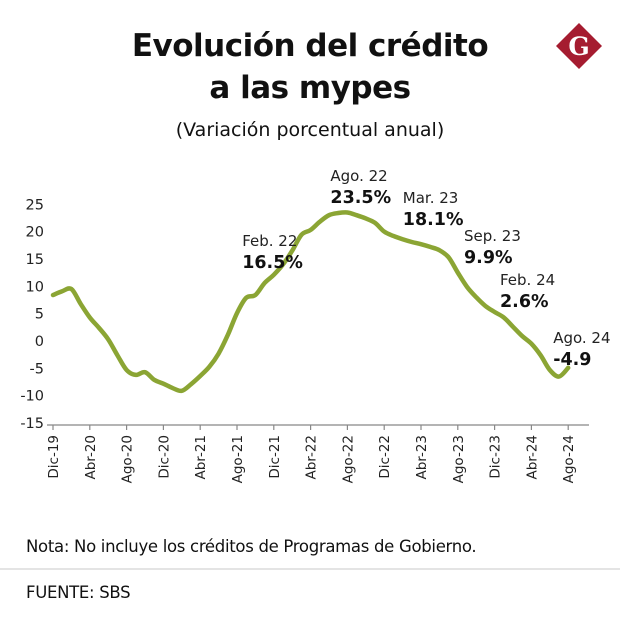 The width and height of the screenshot is (620, 631). What do you see at coordinates (459, 459) in the screenshot?
I see `x-tick-label: Ago-23` at bounding box center [459, 459].